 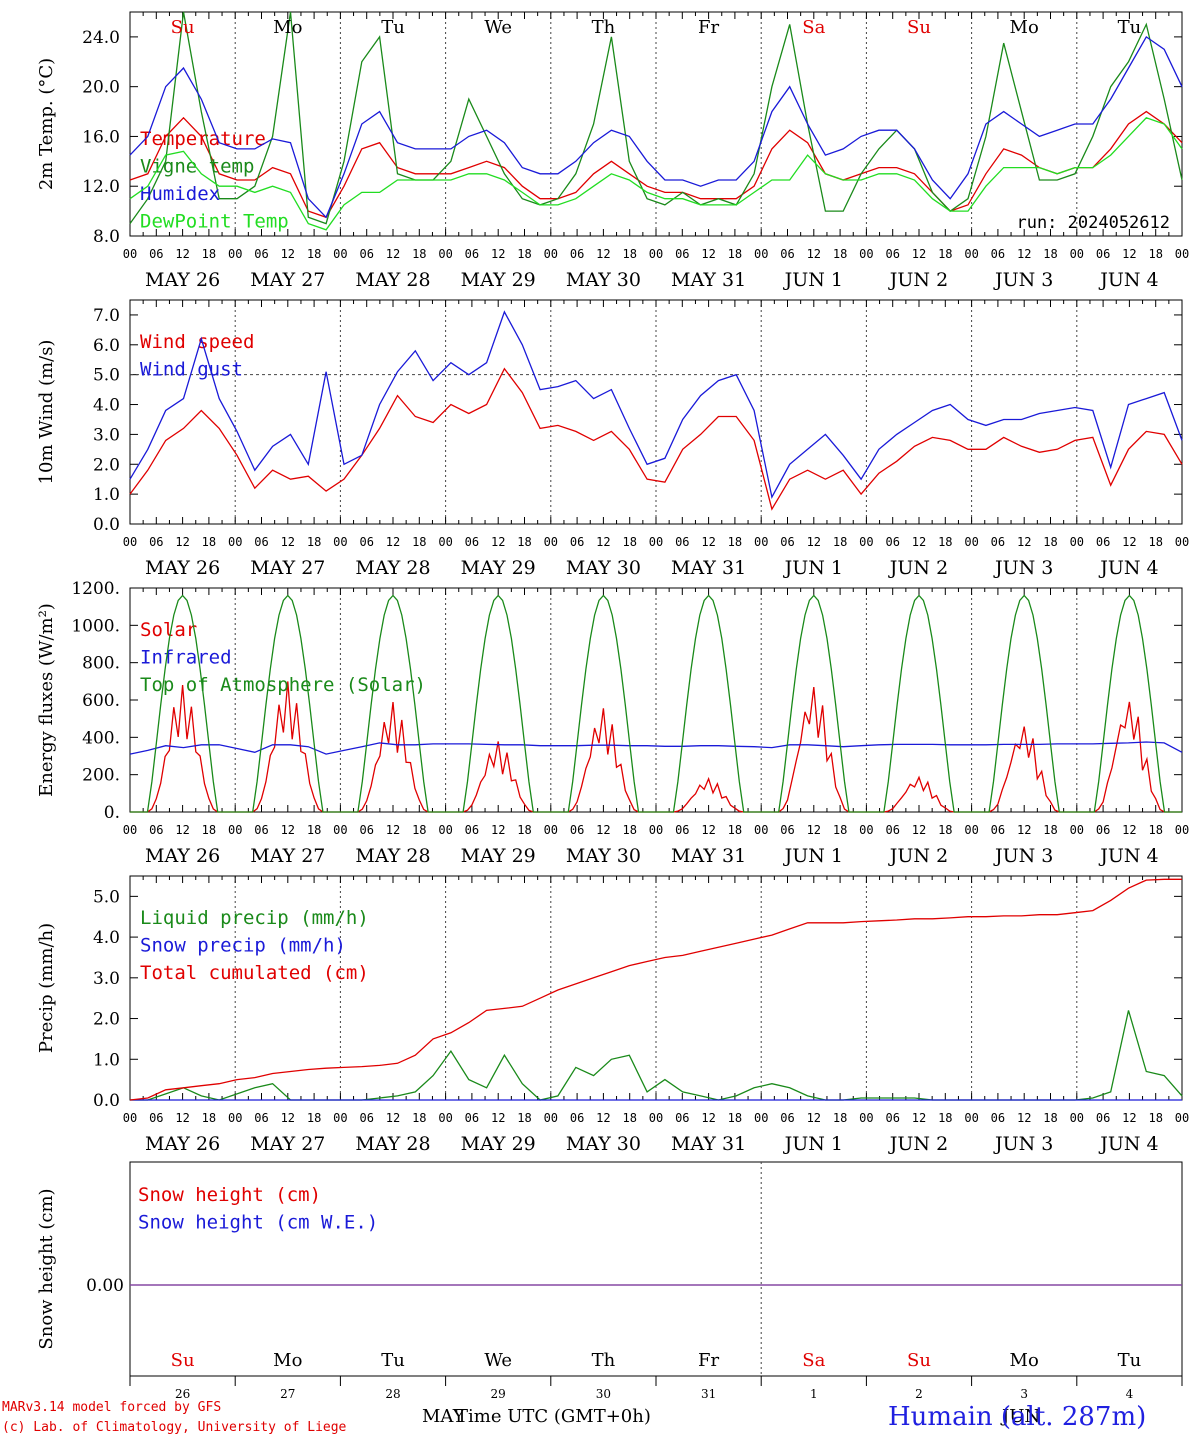 What do you see at coordinates (392, 1394) in the screenshot?
I see `day-number-label: 28` at bounding box center [392, 1394].